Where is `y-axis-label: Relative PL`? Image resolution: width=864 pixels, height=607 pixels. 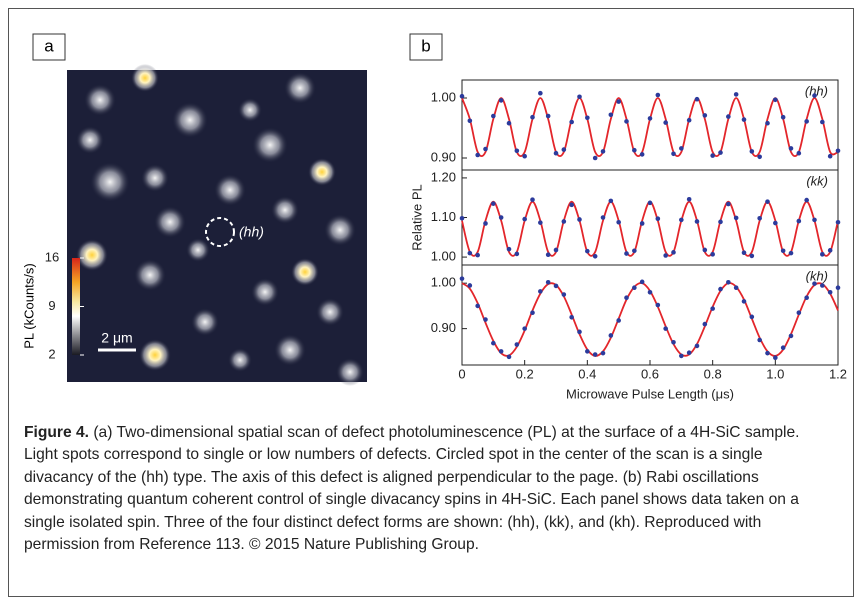
y-axis-label: Relative PL is located at coordinates (416, 217).